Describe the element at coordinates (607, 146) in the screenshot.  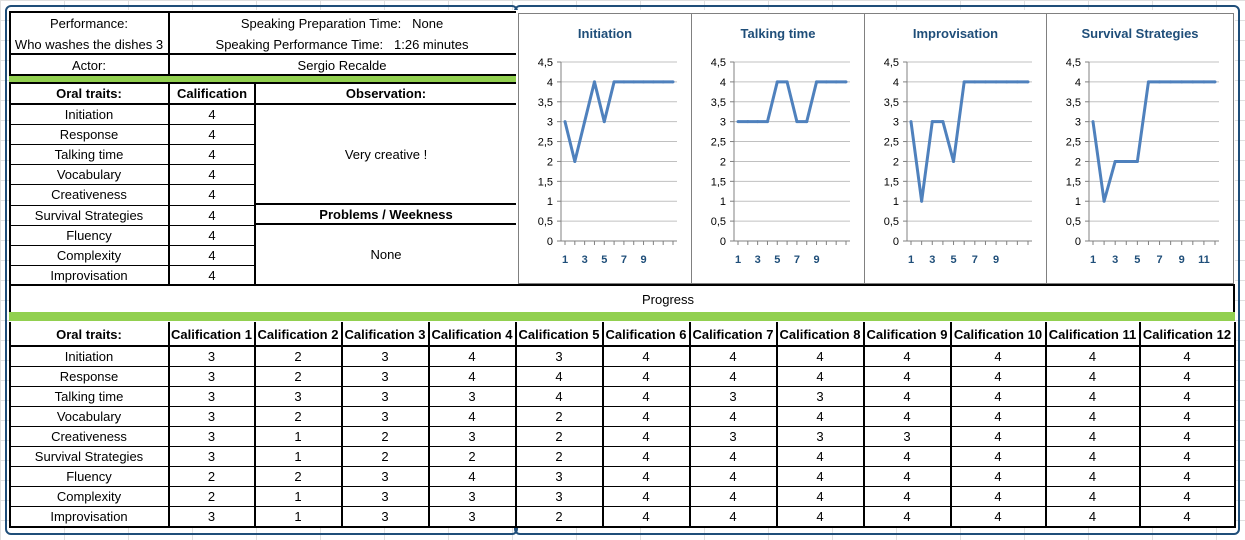
I see `chart-svg-0: Initiation 0 0,5 1 1,5 2 2,5 3 3,5 4 4,5 1 3 5 7 9` at that location.